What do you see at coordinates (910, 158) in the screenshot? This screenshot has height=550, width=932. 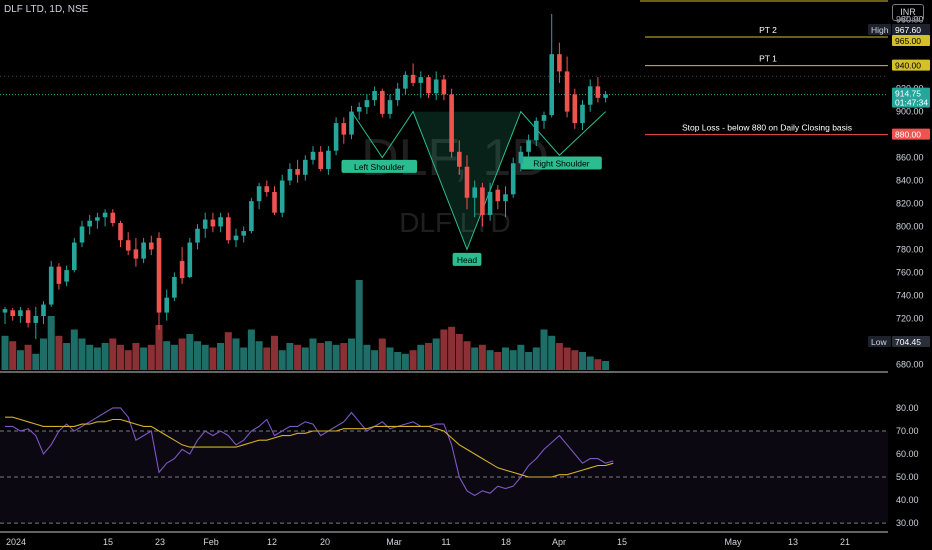 I see `price-tick-label: 860.00` at bounding box center [910, 158].